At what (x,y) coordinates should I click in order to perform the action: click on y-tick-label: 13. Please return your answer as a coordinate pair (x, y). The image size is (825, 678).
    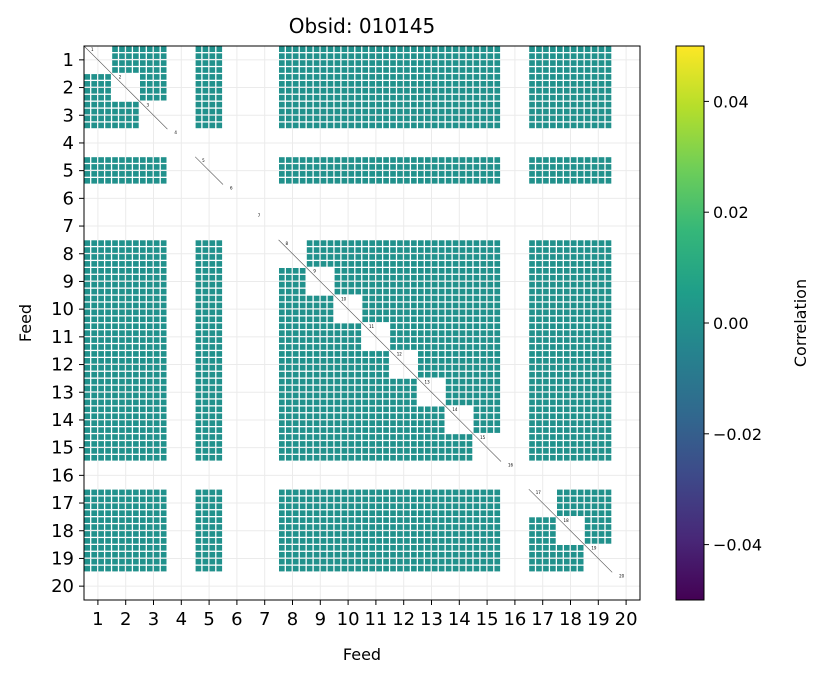
    Looking at the image, I should click on (62, 392).